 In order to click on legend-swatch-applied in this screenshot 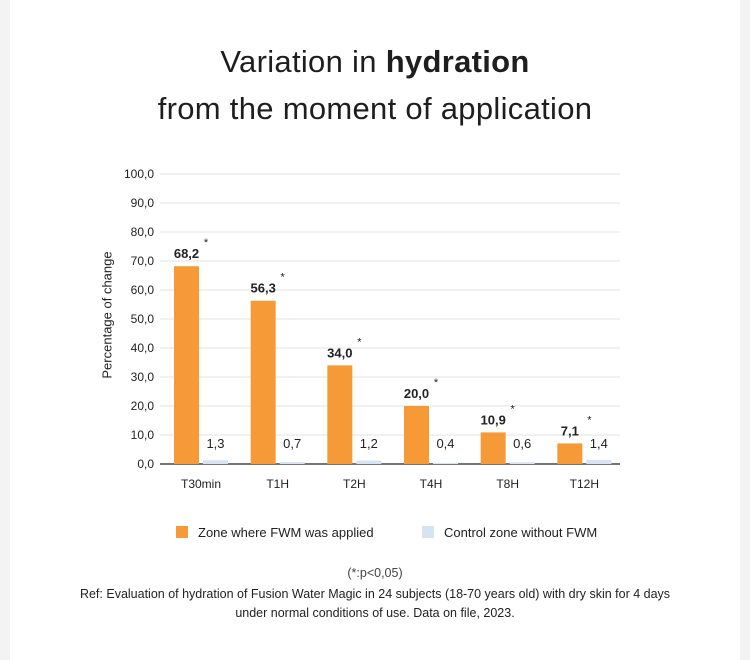, I will do `click(182, 532)`.